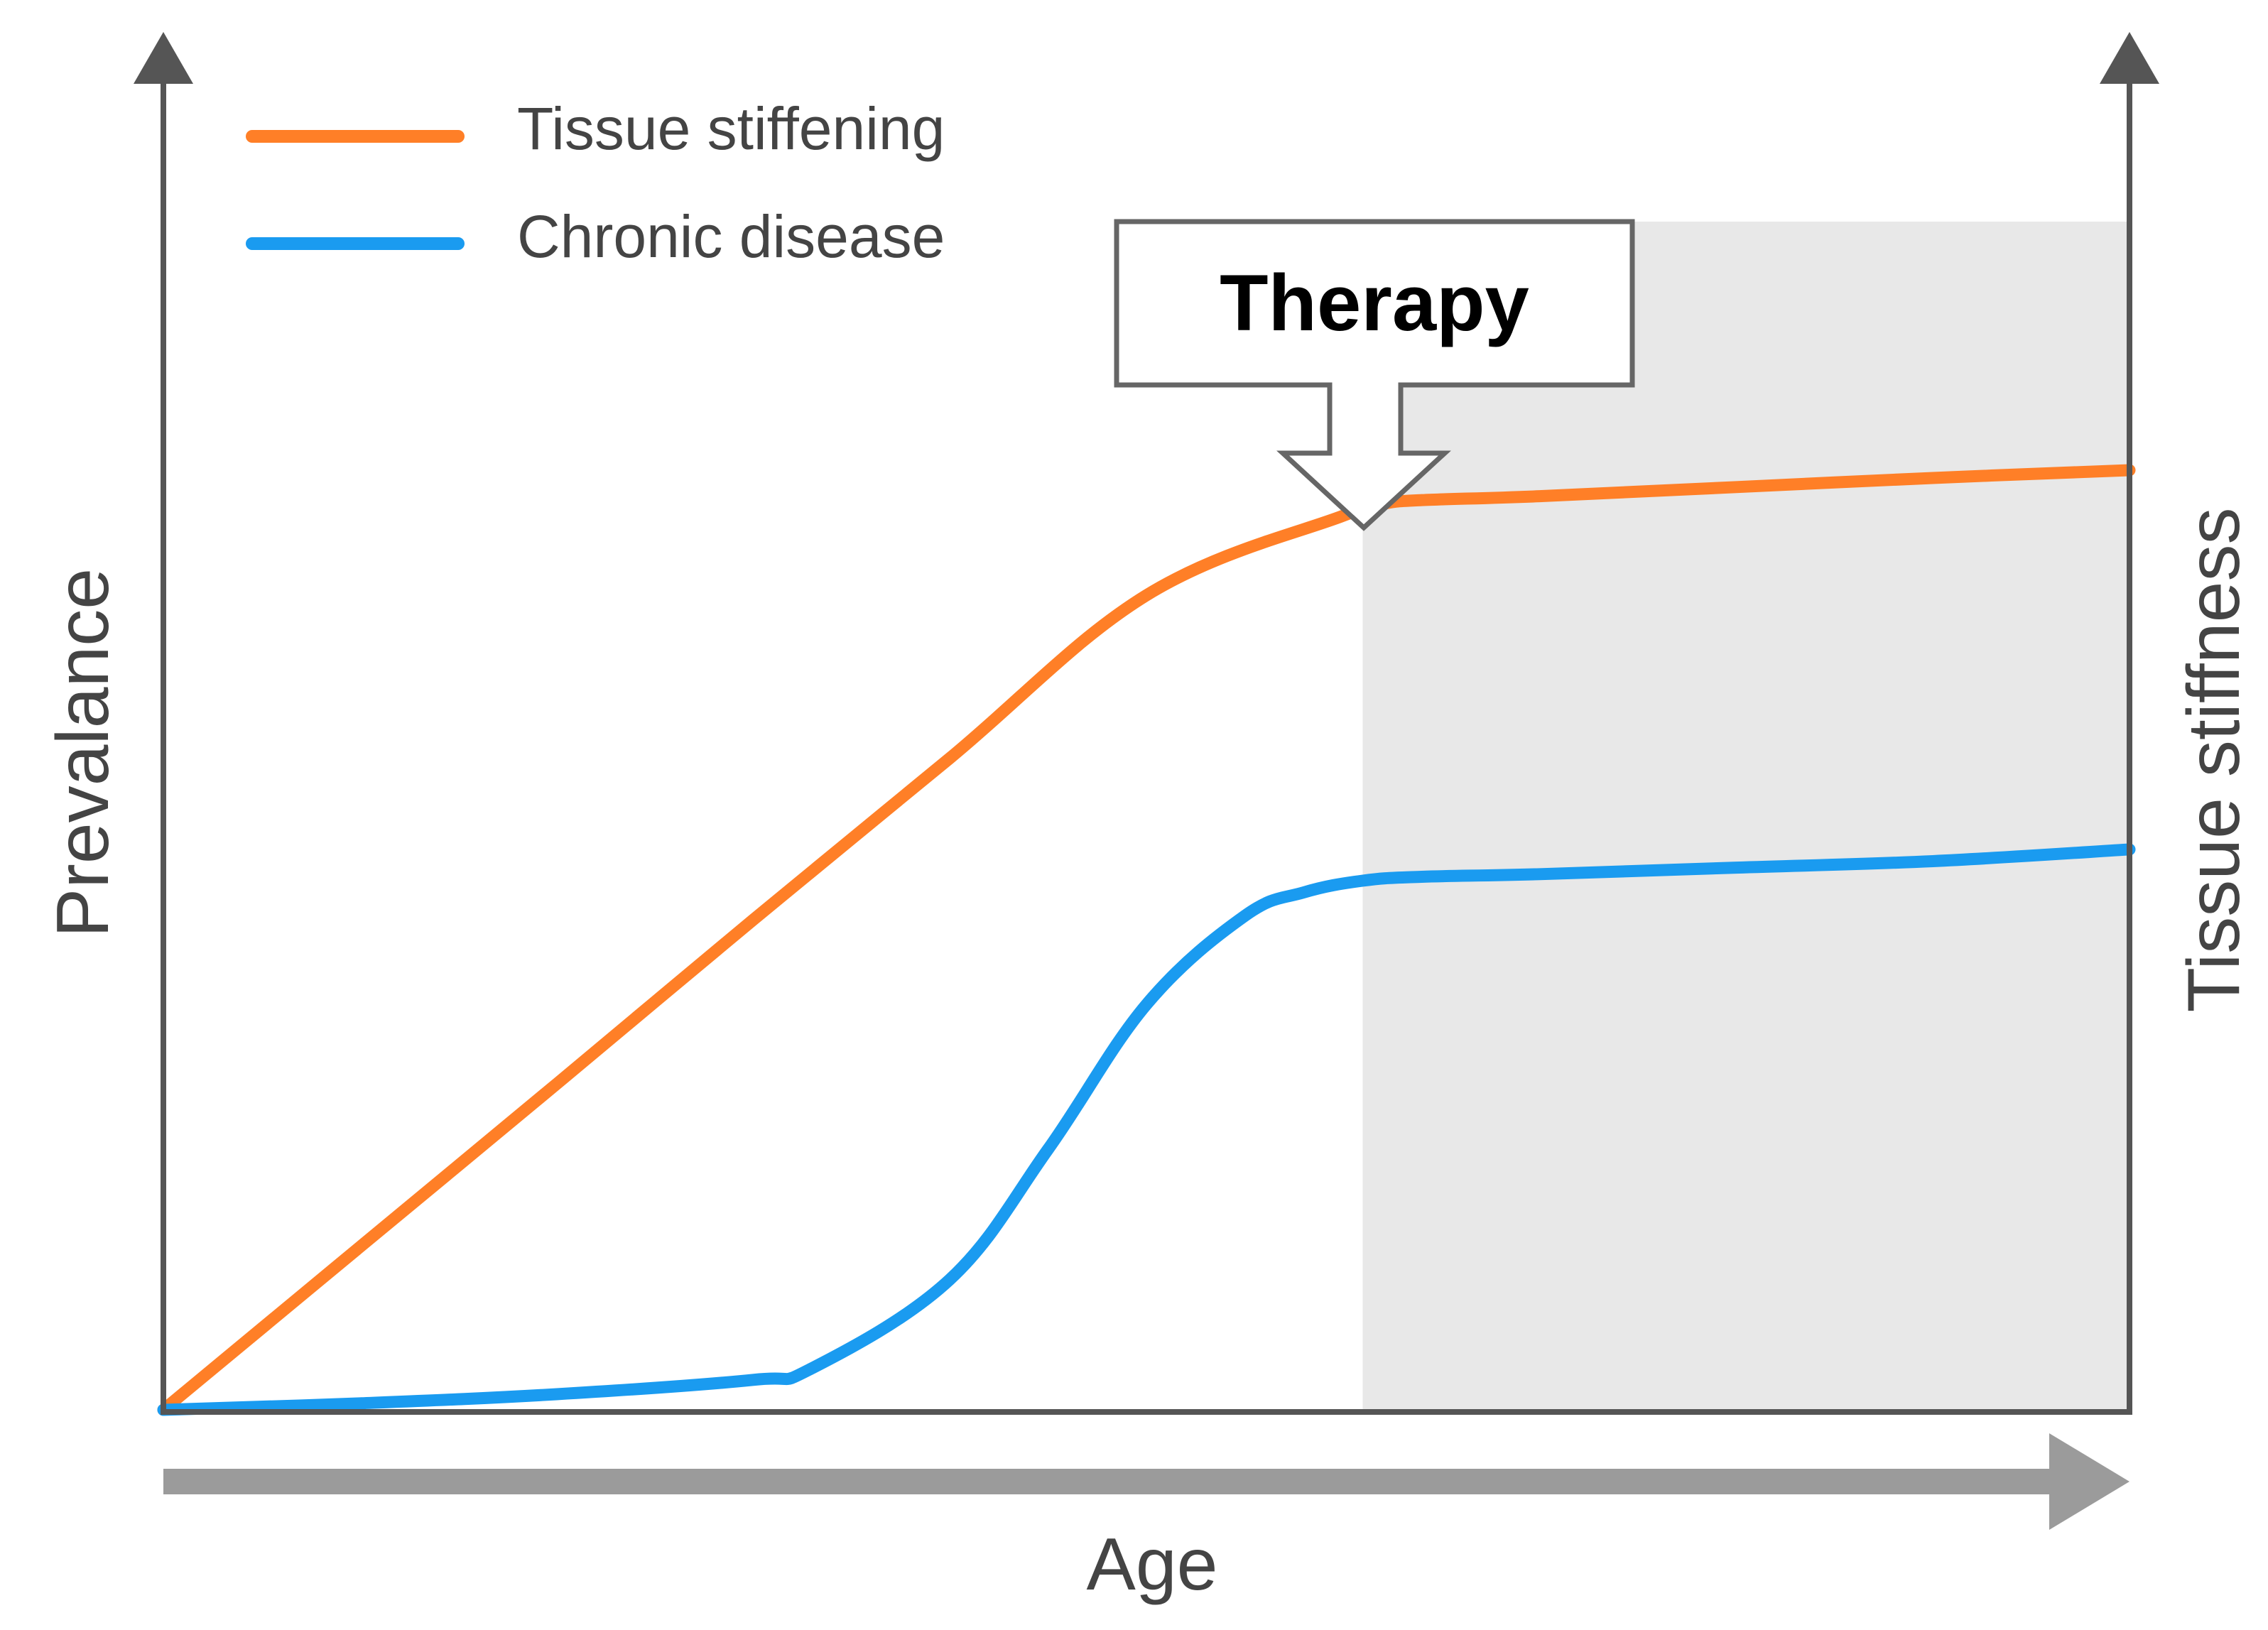 This screenshot has height=1630, width=2268. What do you see at coordinates (1108, 1481) in the screenshot?
I see `age-arrow-shaft` at bounding box center [1108, 1481].